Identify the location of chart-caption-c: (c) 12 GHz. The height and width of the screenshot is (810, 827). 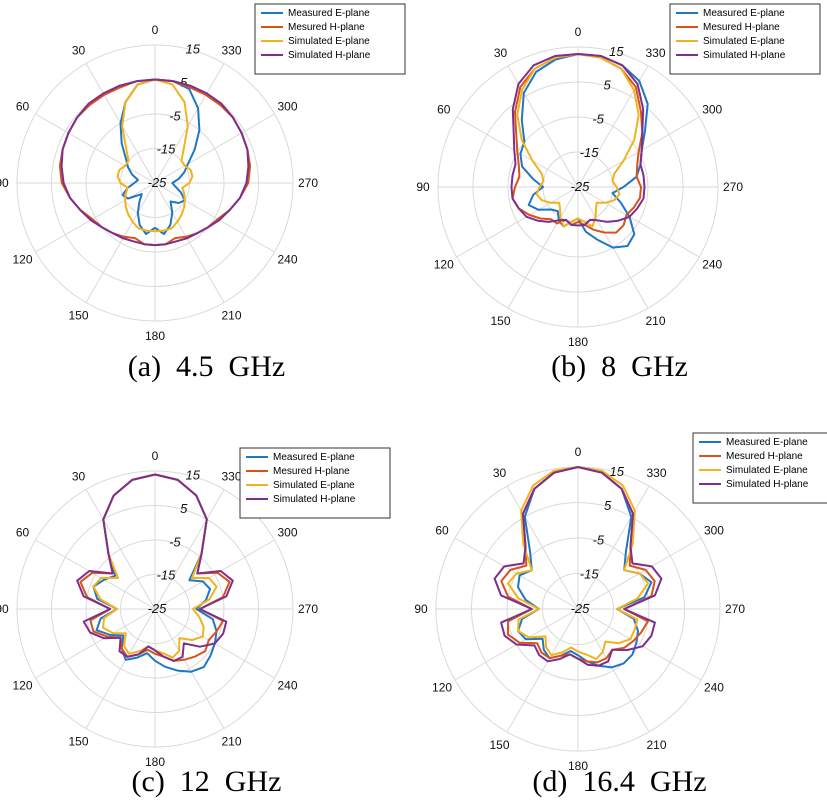
(206, 781).